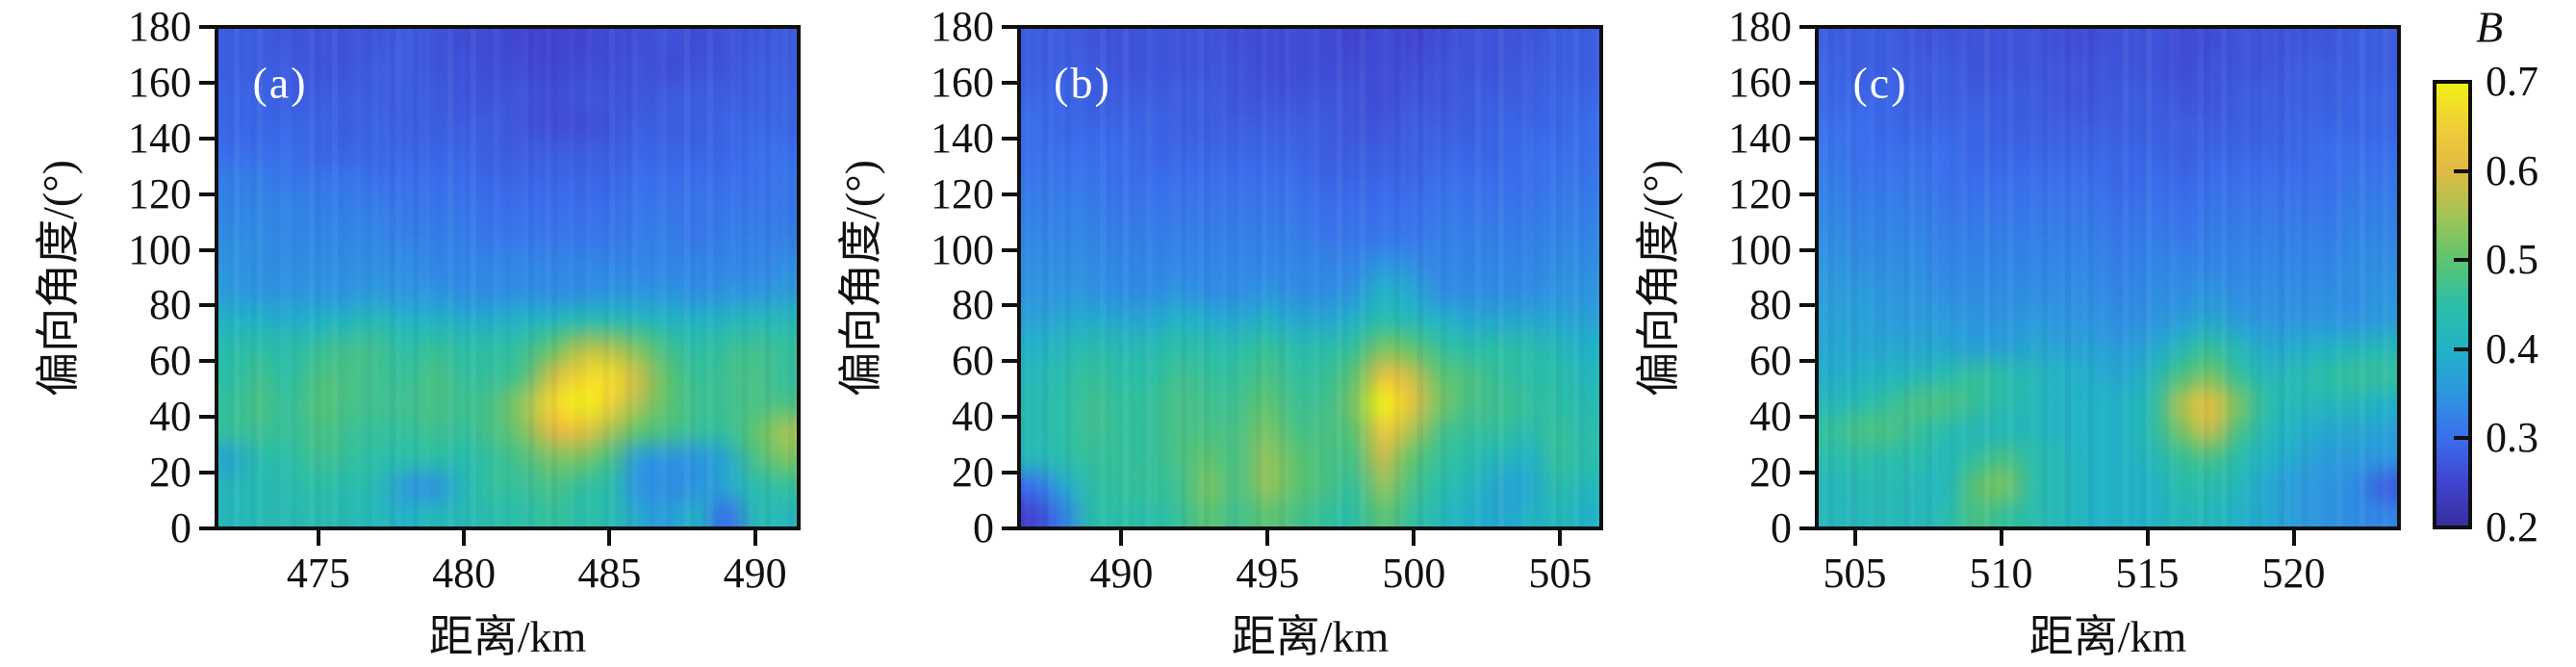 The width and height of the screenshot is (2576, 667). What do you see at coordinates (464, 573) in the screenshot?
I see `x-tick-label: 480` at bounding box center [464, 573].